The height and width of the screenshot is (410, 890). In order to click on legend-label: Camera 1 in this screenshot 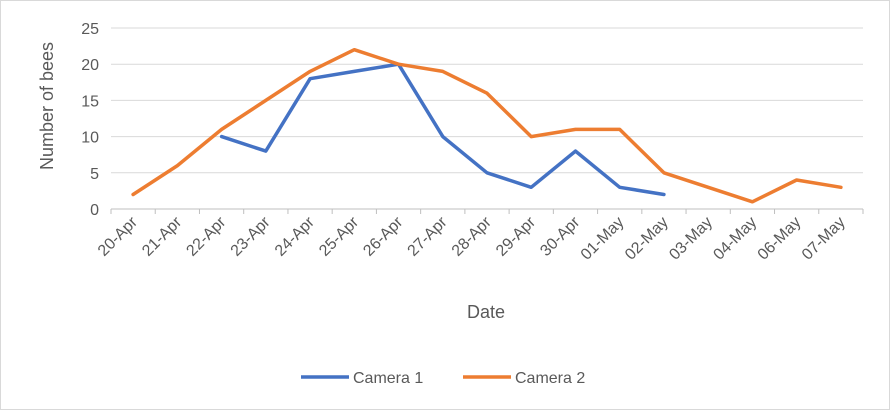, I will do `click(388, 378)`.